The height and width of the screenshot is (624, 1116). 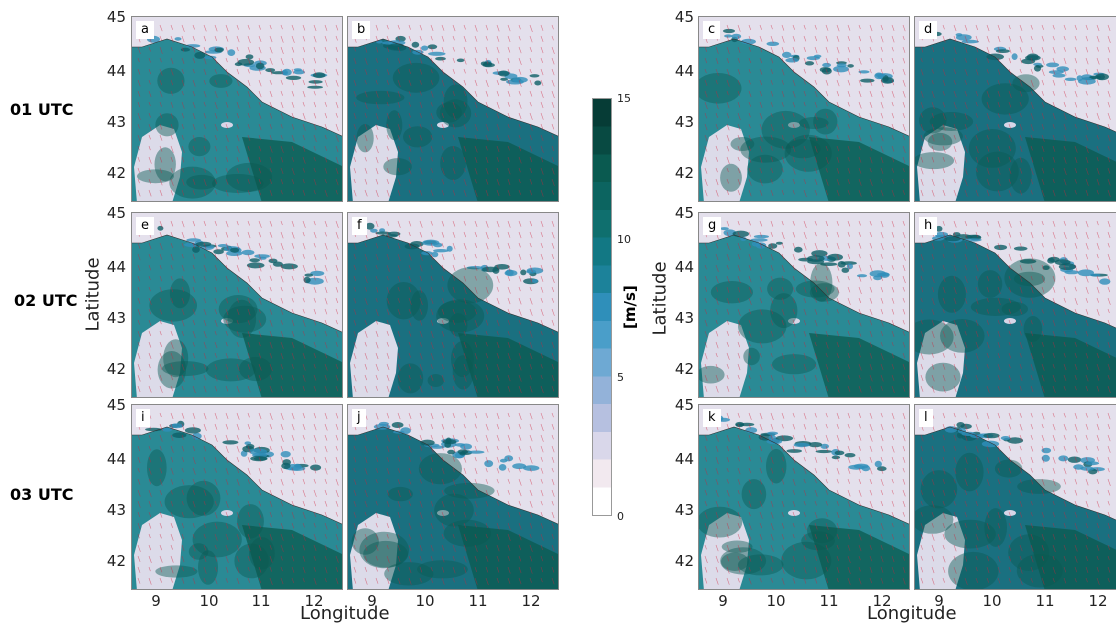 I want to click on wind-vectors, so click(x=1015, y=308).